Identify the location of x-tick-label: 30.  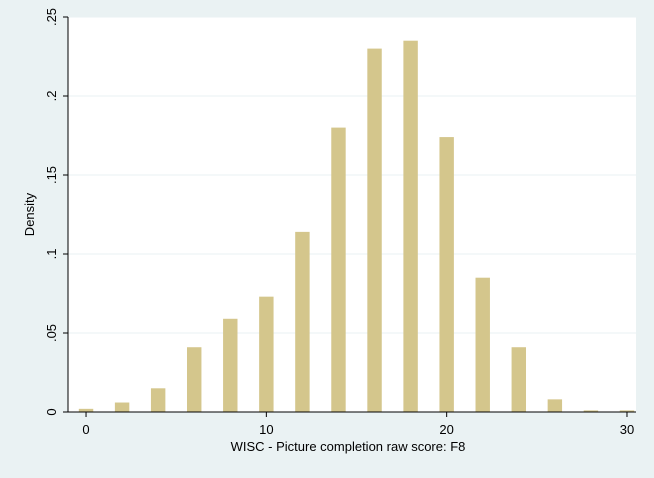
(627, 429).